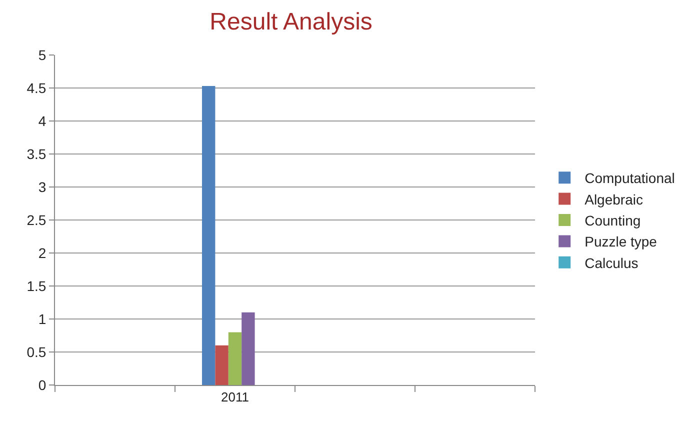  Describe the element at coordinates (42, 252) in the screenshot. I see `y-tick-label: 2` at that location.